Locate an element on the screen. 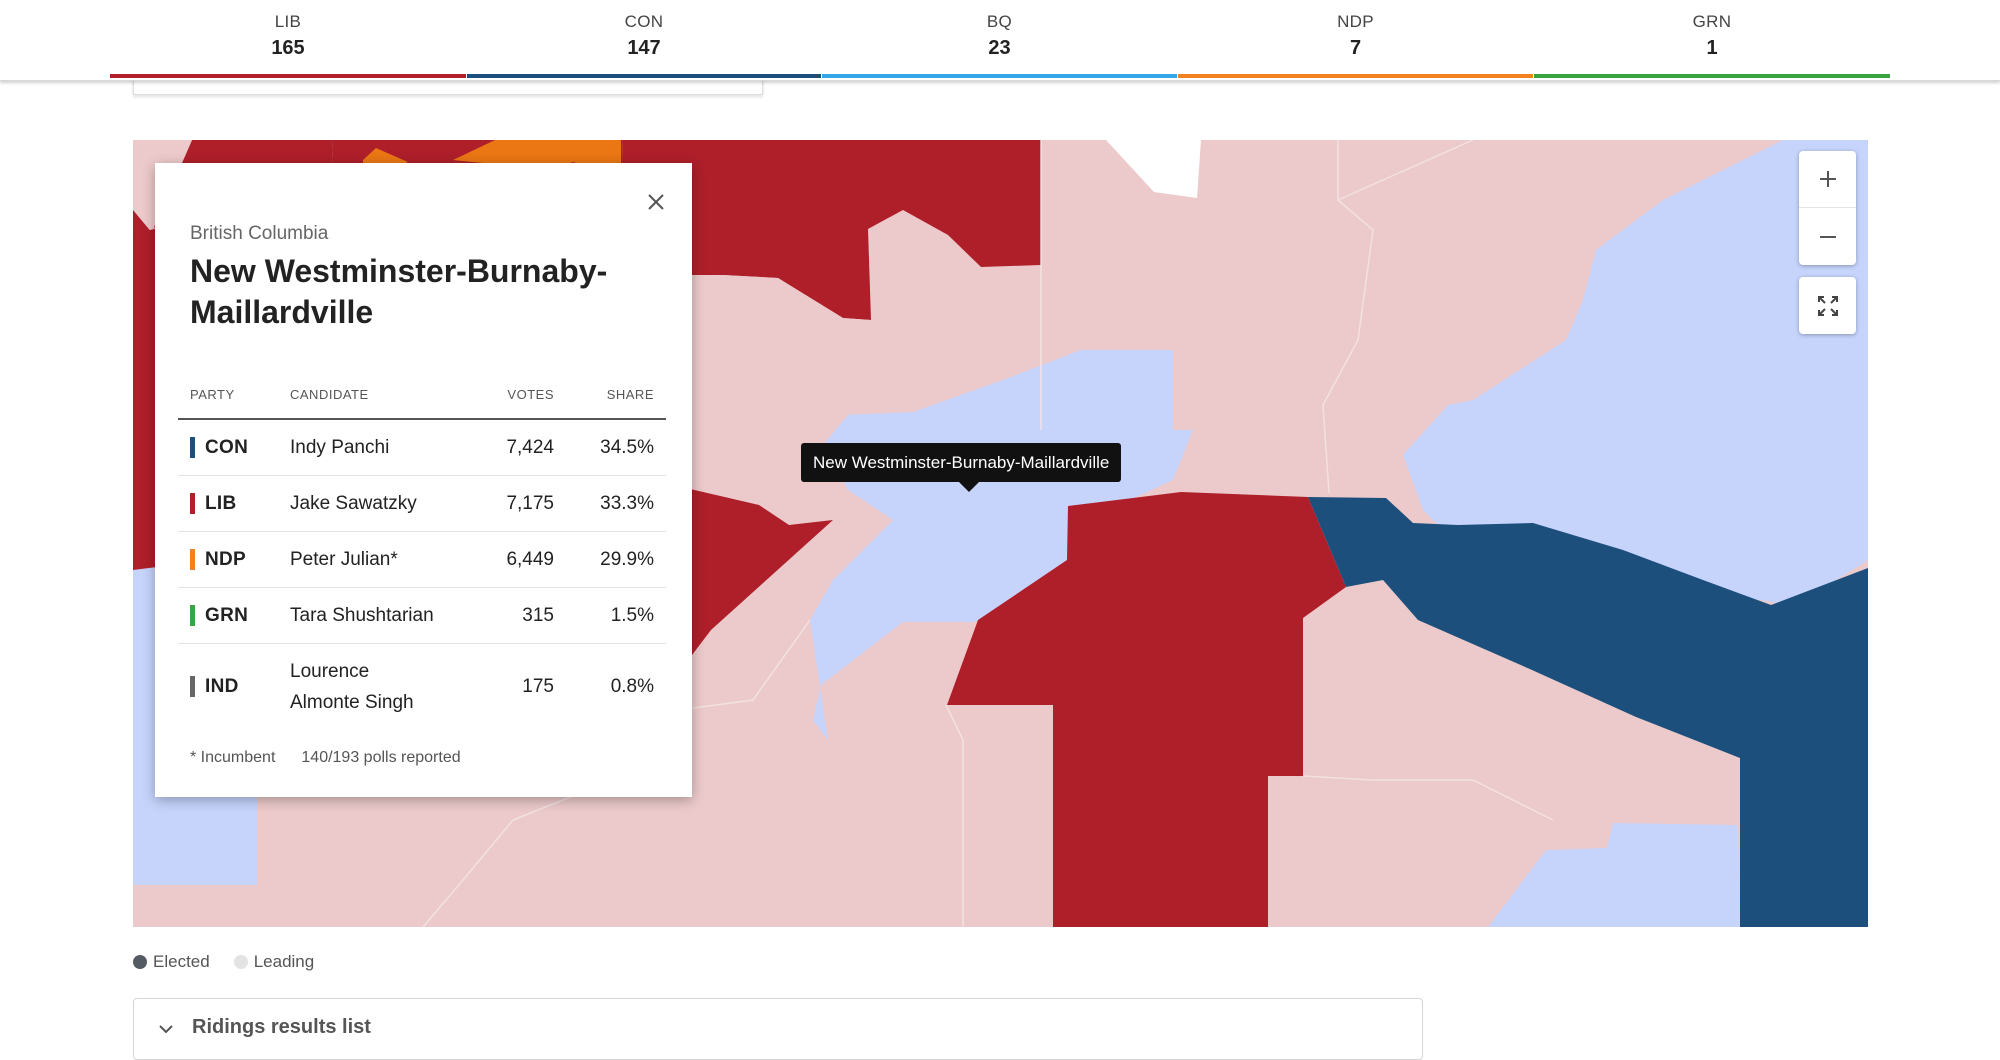  vote-share: 34.5% is located at coordinates (610, 447).